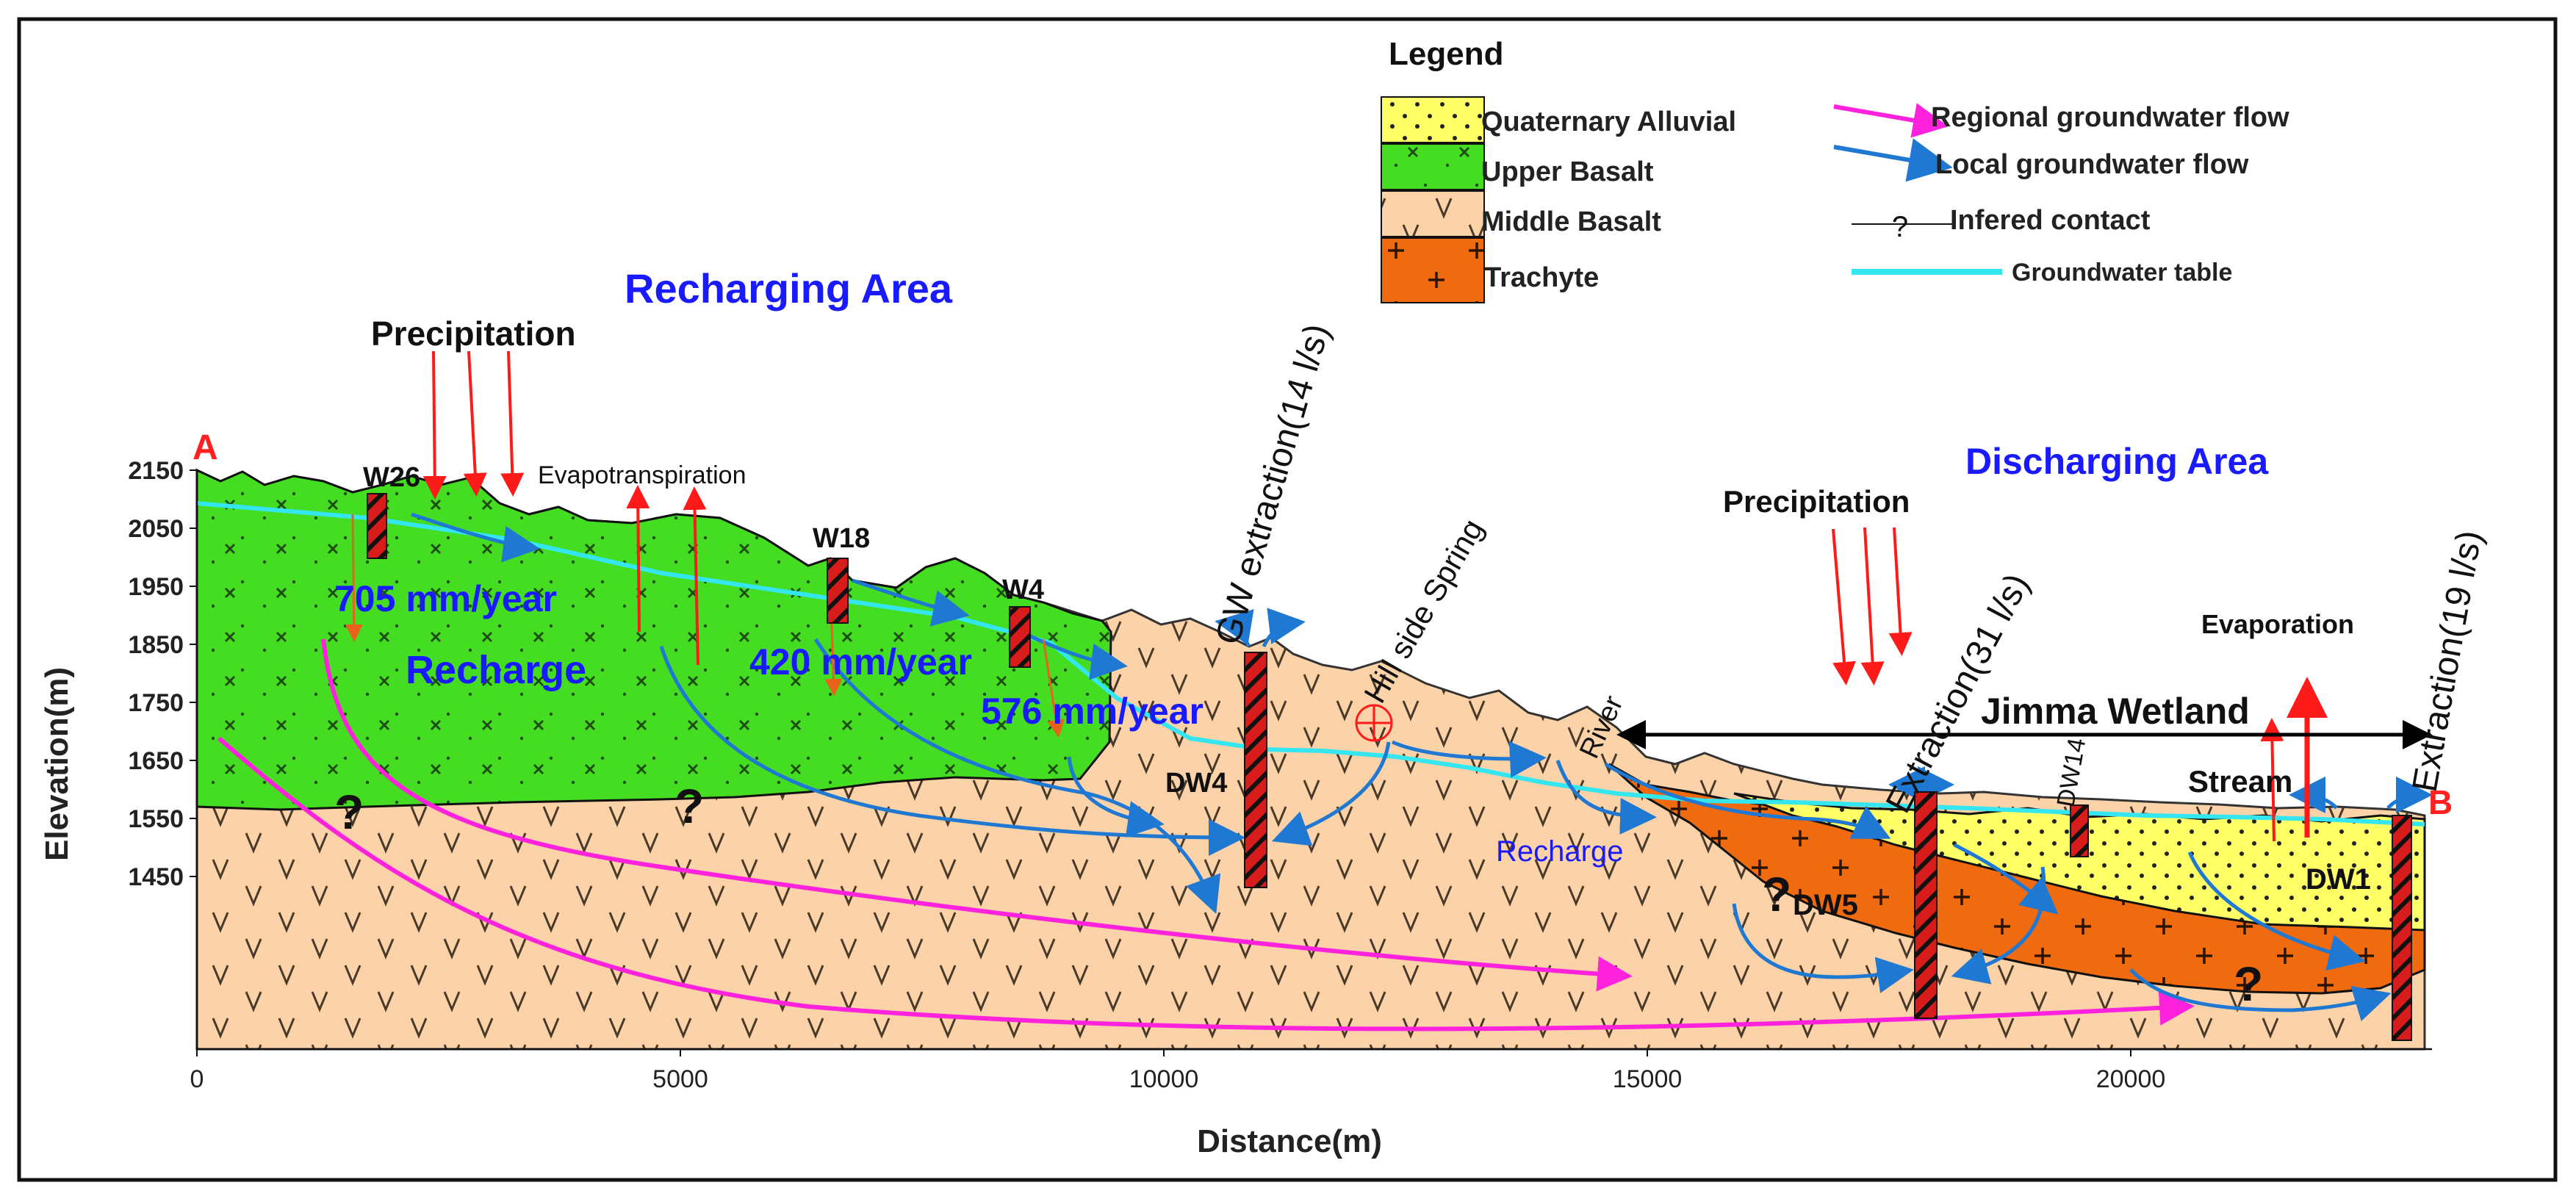 This screenshot has width=2576, height=1199. Describe the element at coordinates (1255, 770) in the screenshot. I see `well-dw4` at that location.